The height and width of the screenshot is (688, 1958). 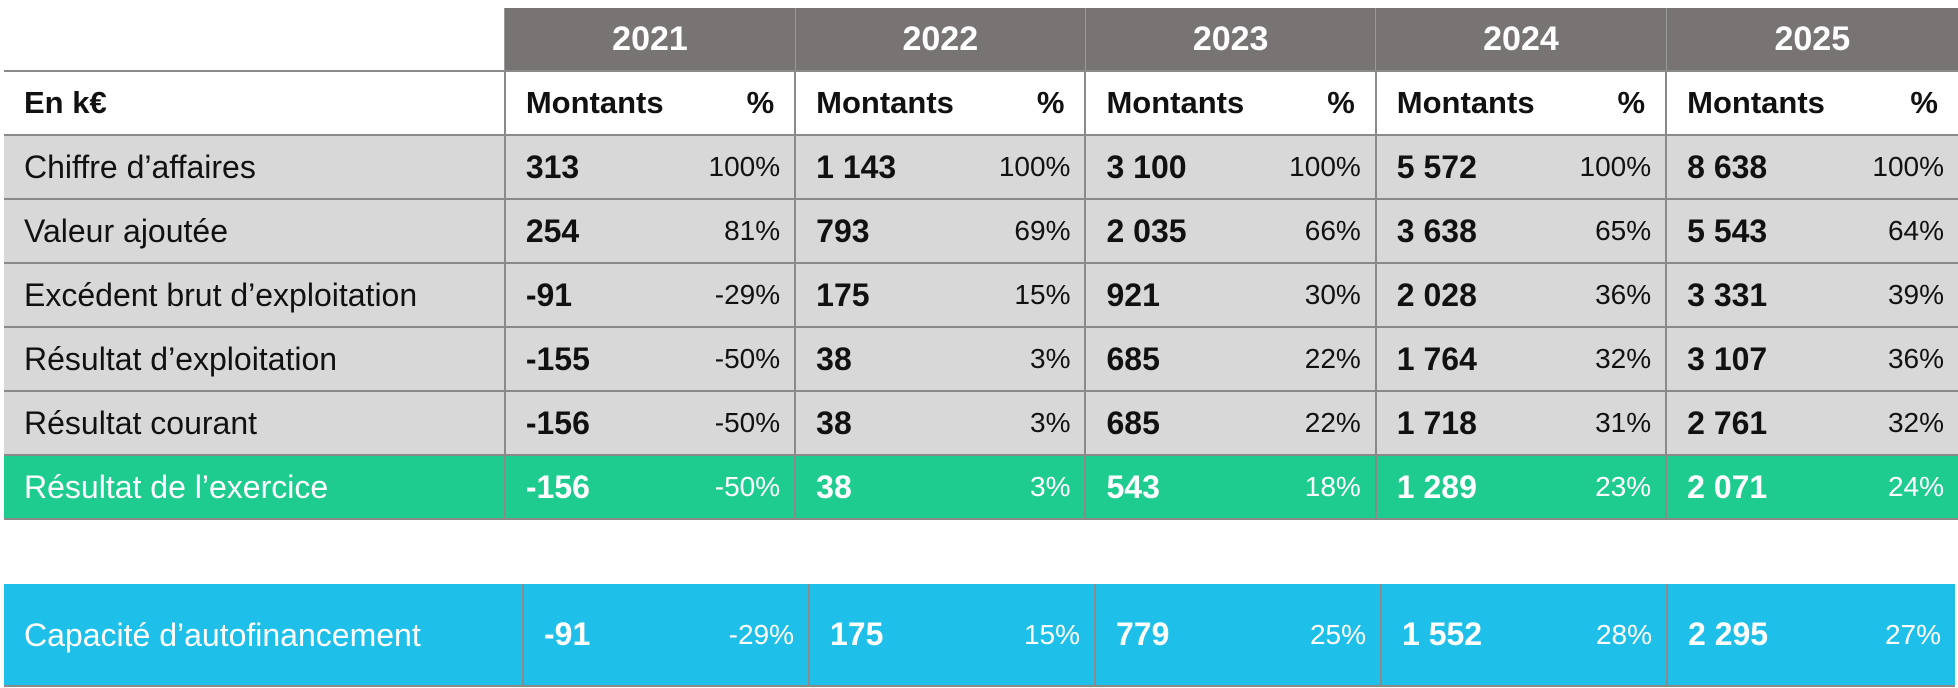 What do you see at coordinates (1600, 487) in the screenshot?
I see `percent-cell: 23%` at bounding box center [1600, 487].